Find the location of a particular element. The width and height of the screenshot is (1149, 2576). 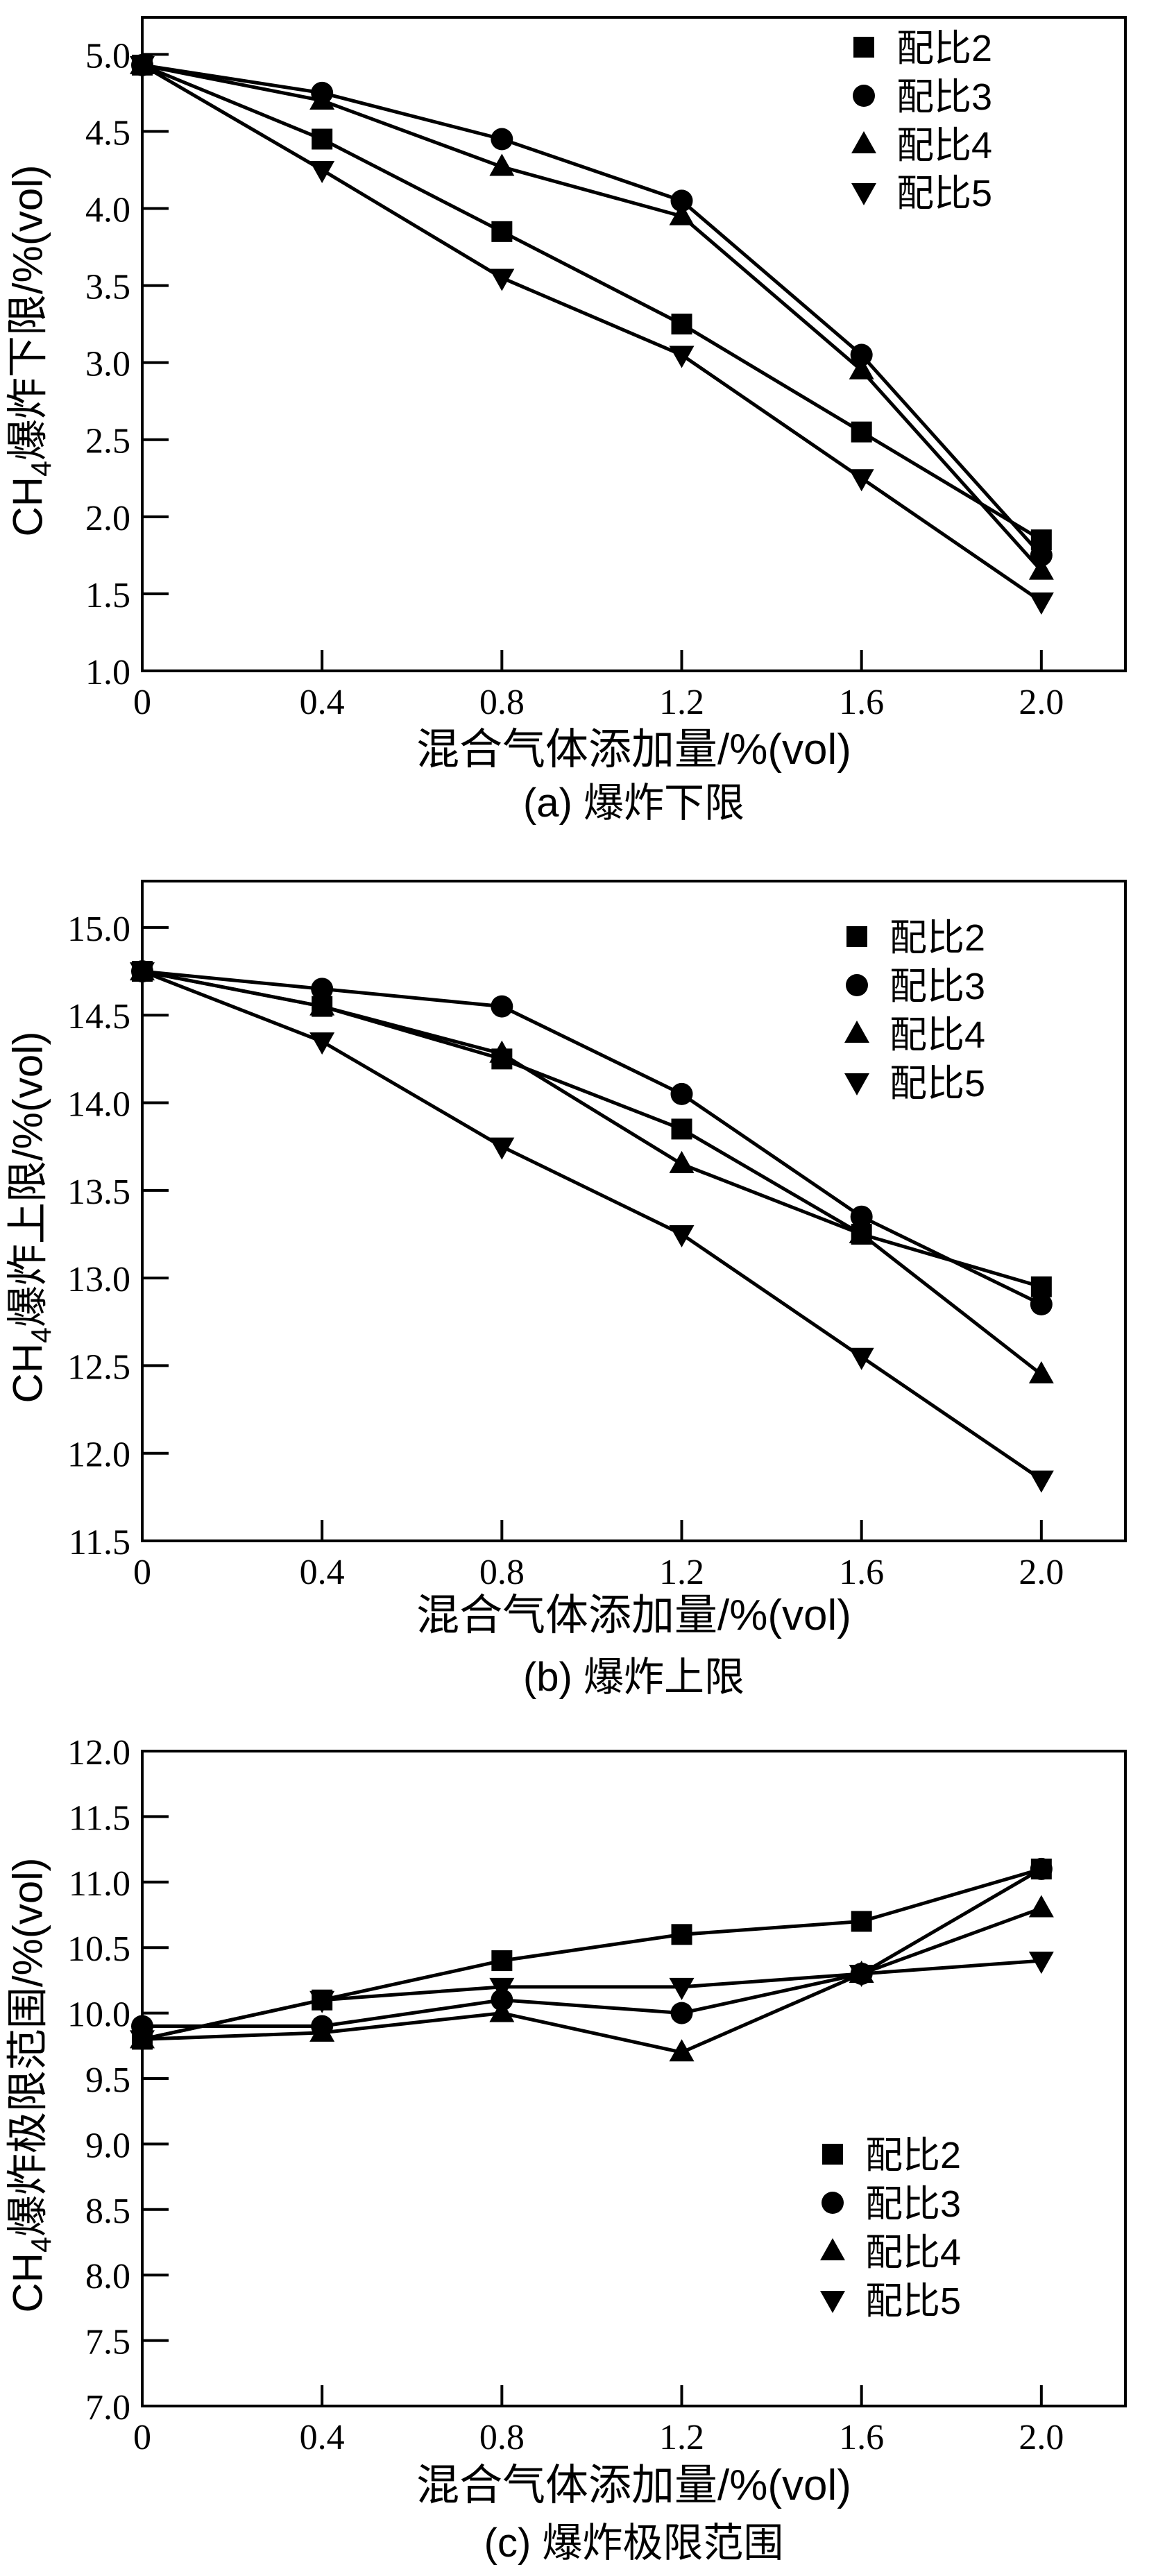

legend-item-配比3: 配比3 is located at coordinates (915, 986).